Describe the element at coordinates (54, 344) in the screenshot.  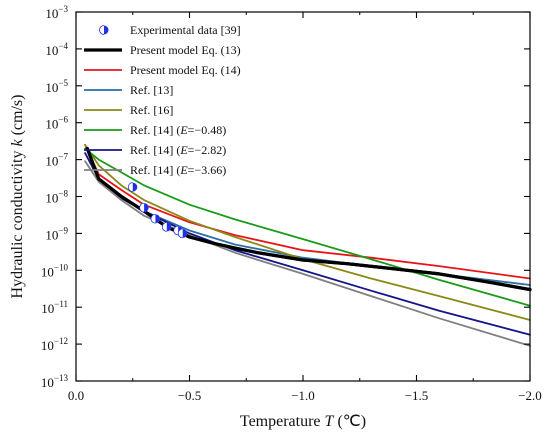
I see `y-tick-label: 10⁻¹²` at that location.